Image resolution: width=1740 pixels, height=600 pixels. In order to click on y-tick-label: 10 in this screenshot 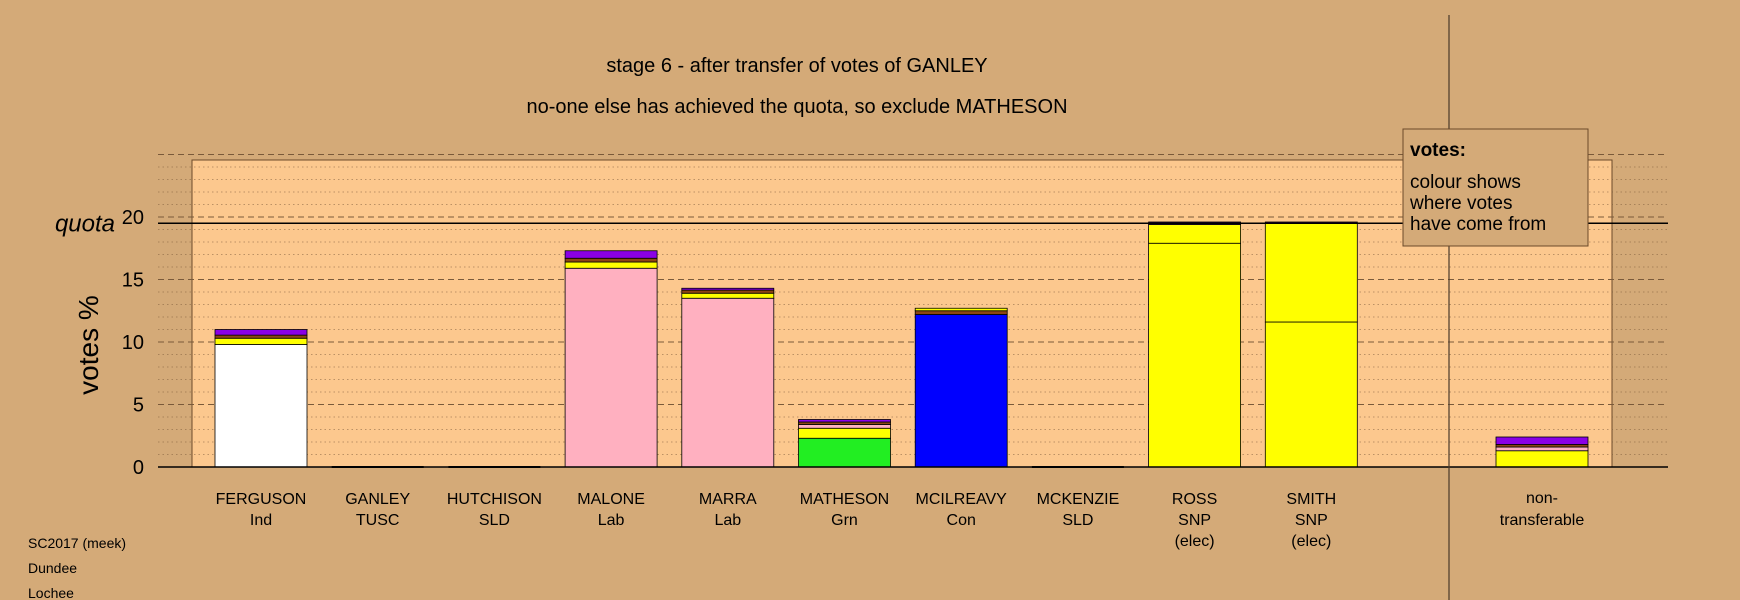, I will do `click(133, 343)`.